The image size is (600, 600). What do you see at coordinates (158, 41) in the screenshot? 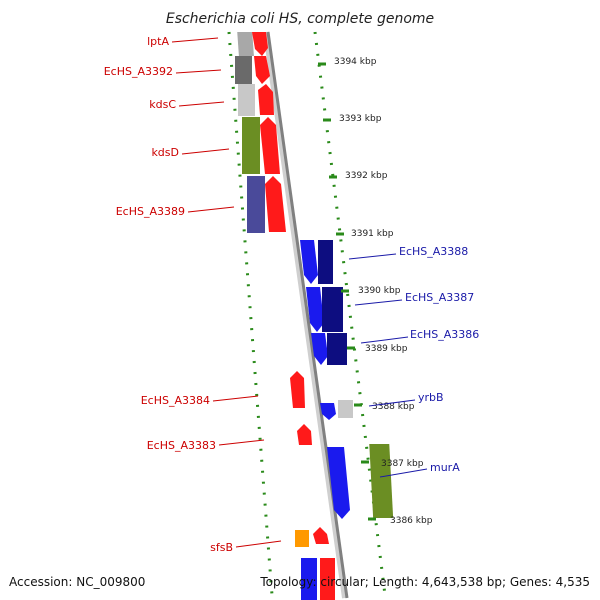
I see `gene-label-lptA: lptA` at bounding box center [158, 41].